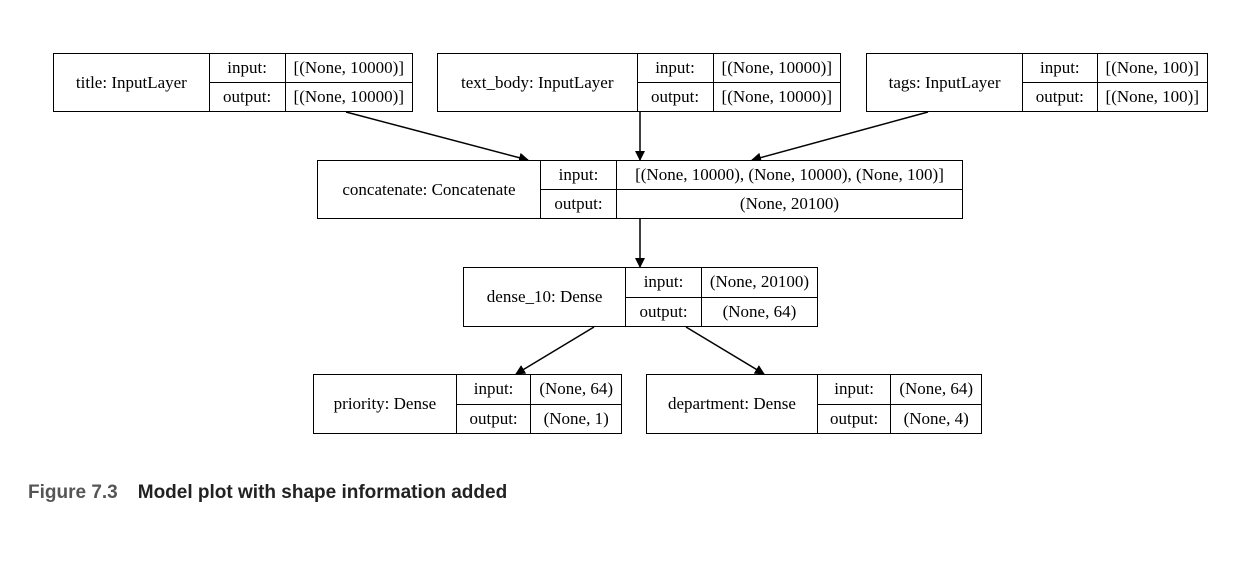 This screenshot has width=1246, height=566. What do you see at coordinates (936, 418) in the screenshot?
I see `output-shape: (None, 4)` at bounding box center [936, 418].